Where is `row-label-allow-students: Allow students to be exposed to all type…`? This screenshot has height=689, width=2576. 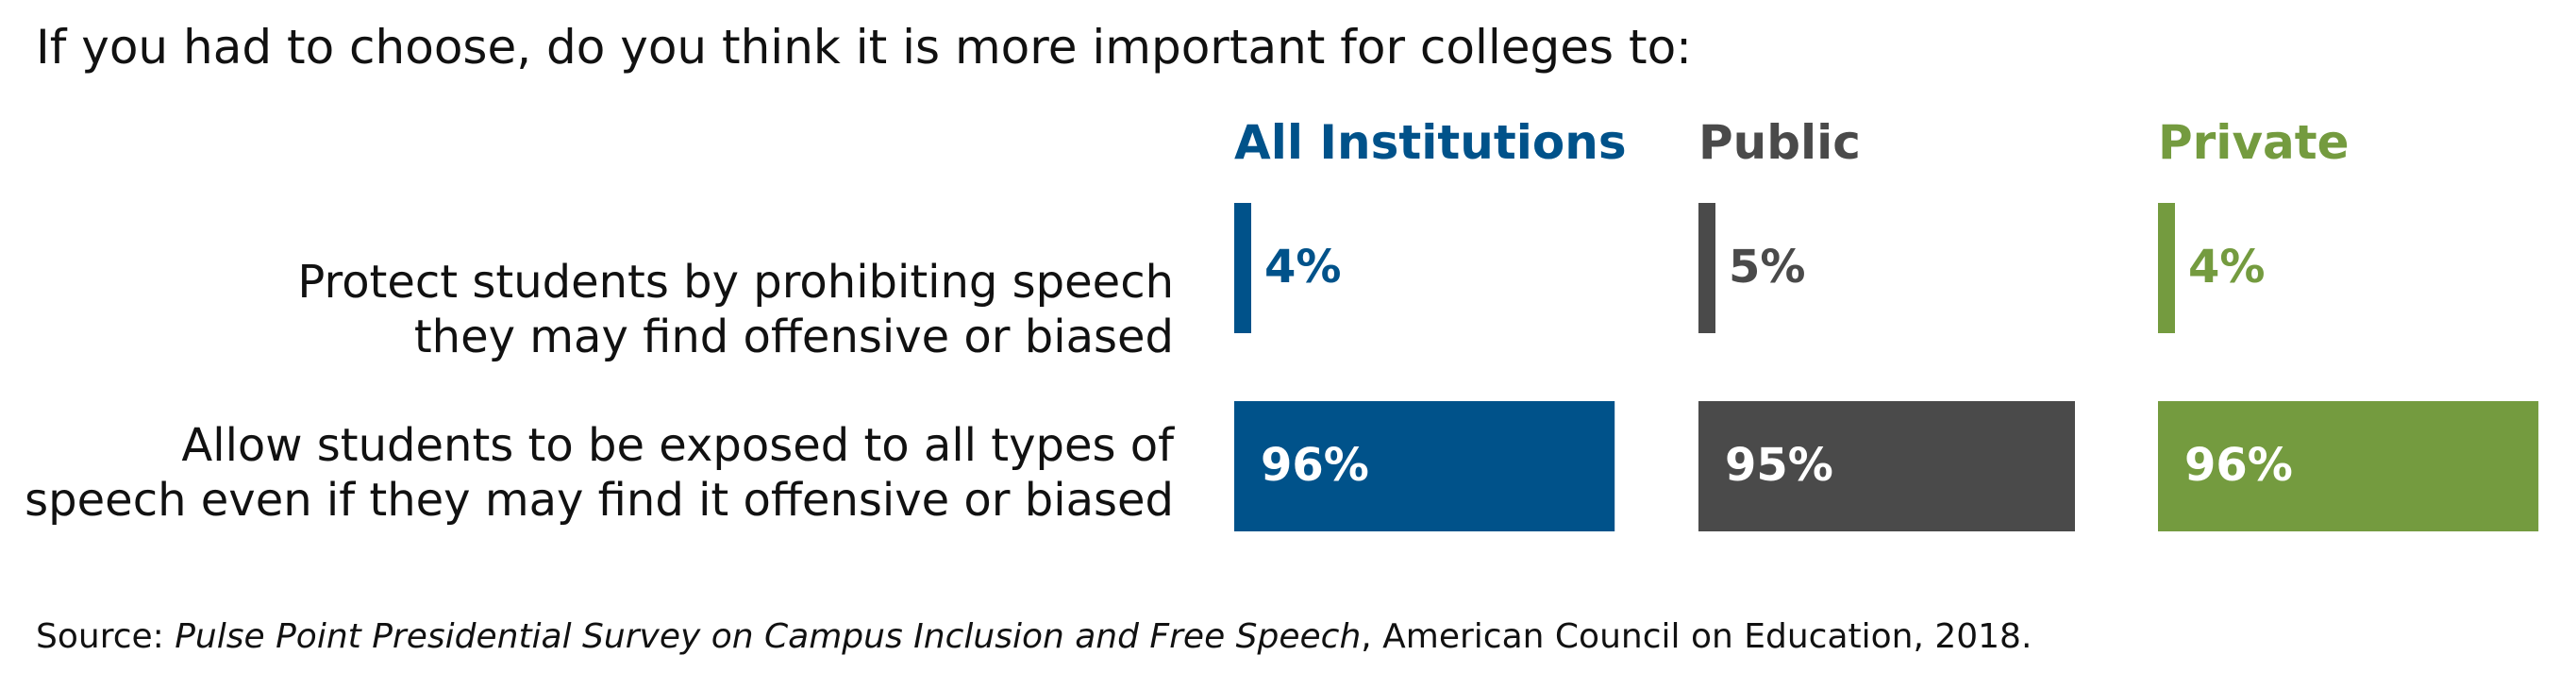 row-label-allow-students: Allow students to be exposed to all type… is located at coordinates (599, 473).